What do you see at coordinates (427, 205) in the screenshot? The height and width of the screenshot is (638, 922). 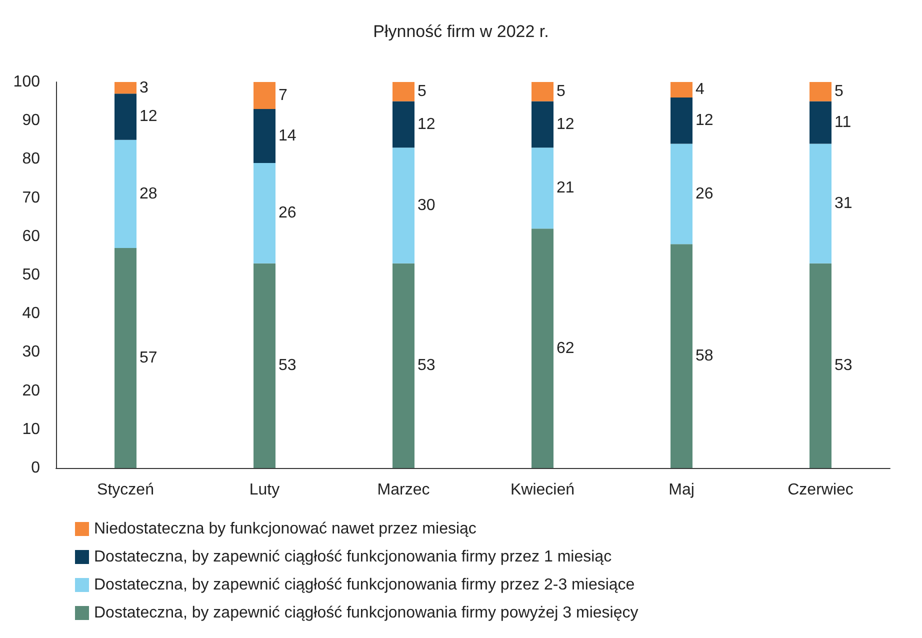 I see `data-label: 30` at bounding box center [427, 205].